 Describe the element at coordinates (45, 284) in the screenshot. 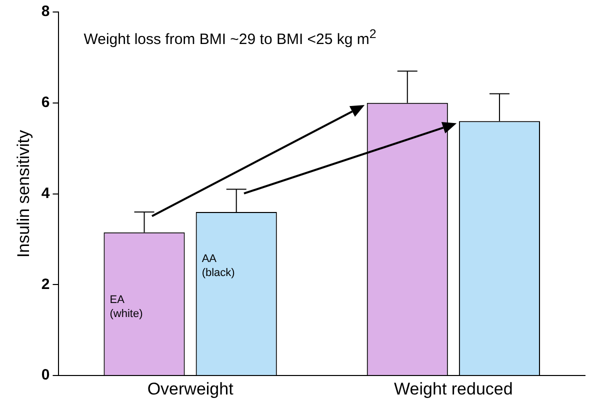

I see `y-tick-label: 2` at that location.